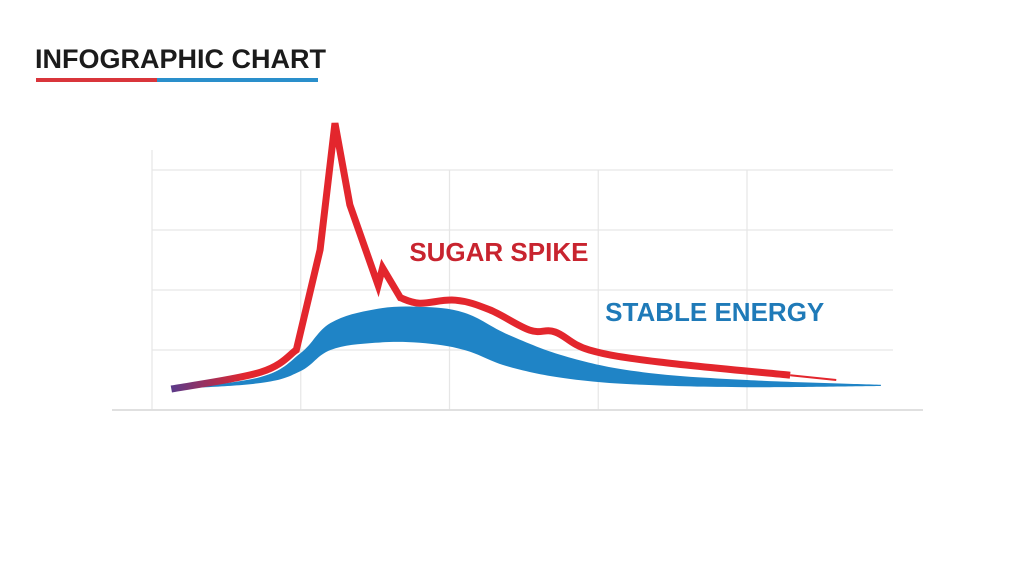 This screenshot has height=576, width=1024. Describe the element at coordinates (526, 347) in the screenshot. I see `stable-energy-band` at that location.